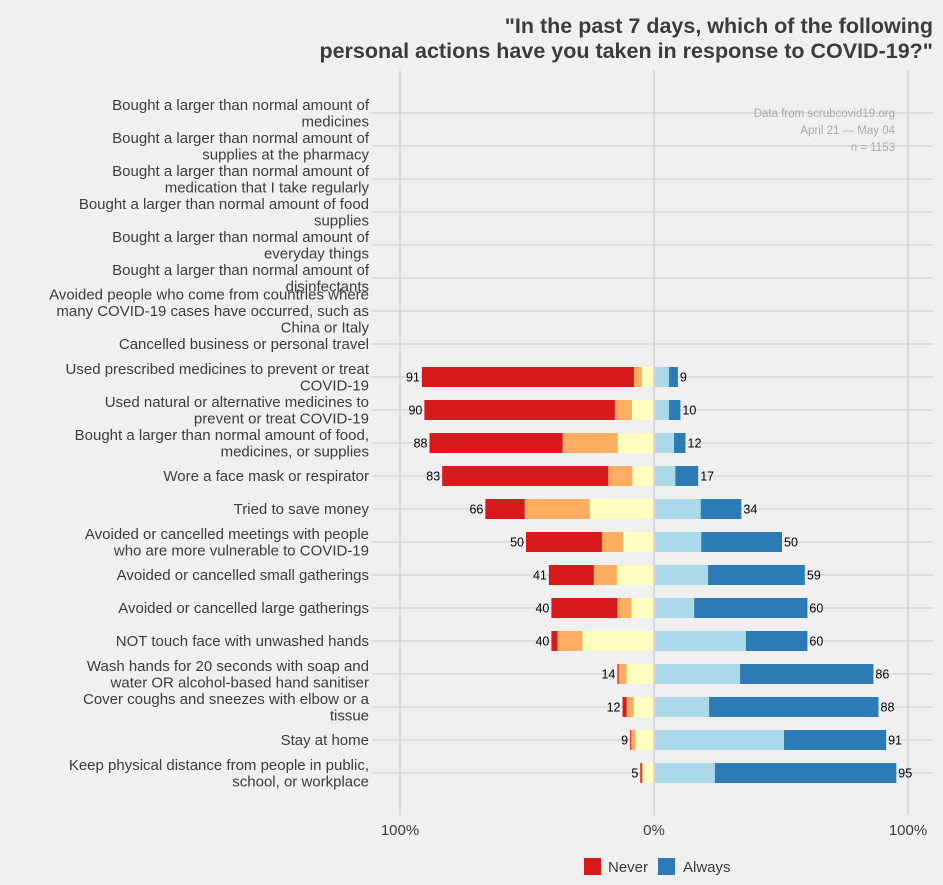  I want to click on value-label-right: 95, so click(905, 774).